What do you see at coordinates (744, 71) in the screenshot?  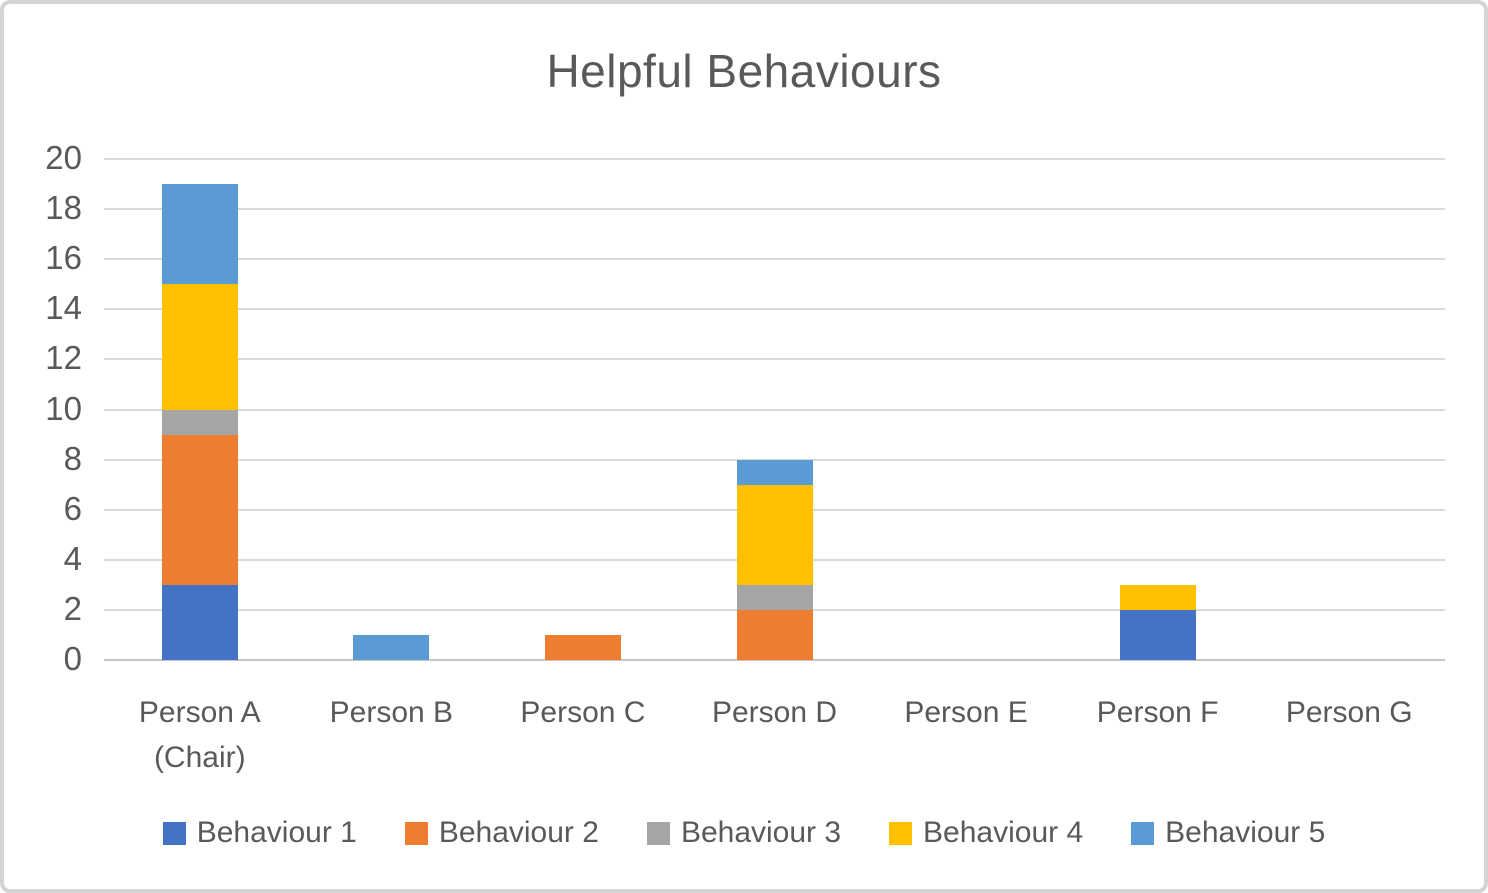 I see `chart-title: Helpful Behaviours` at bounding box center [744, 71].